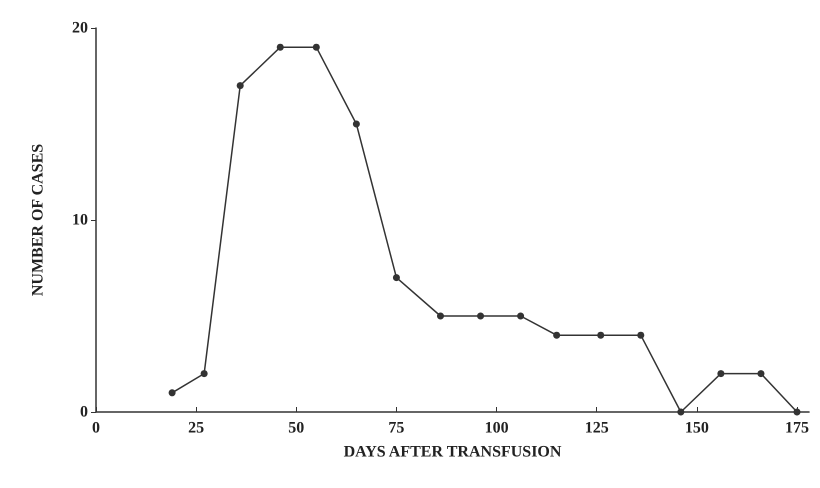  What do you see at coordinates (296, 428) in the screenshot?
I see `x-tick-label: 50` at bounding box center [296, 428].